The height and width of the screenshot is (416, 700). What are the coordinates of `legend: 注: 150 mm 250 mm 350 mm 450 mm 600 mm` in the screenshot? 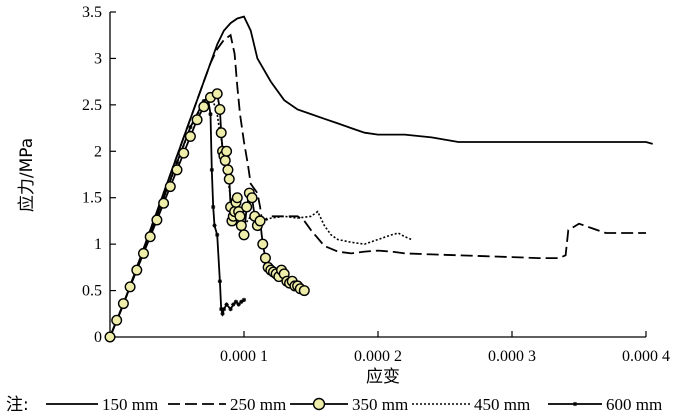 It's located at (334, 405).